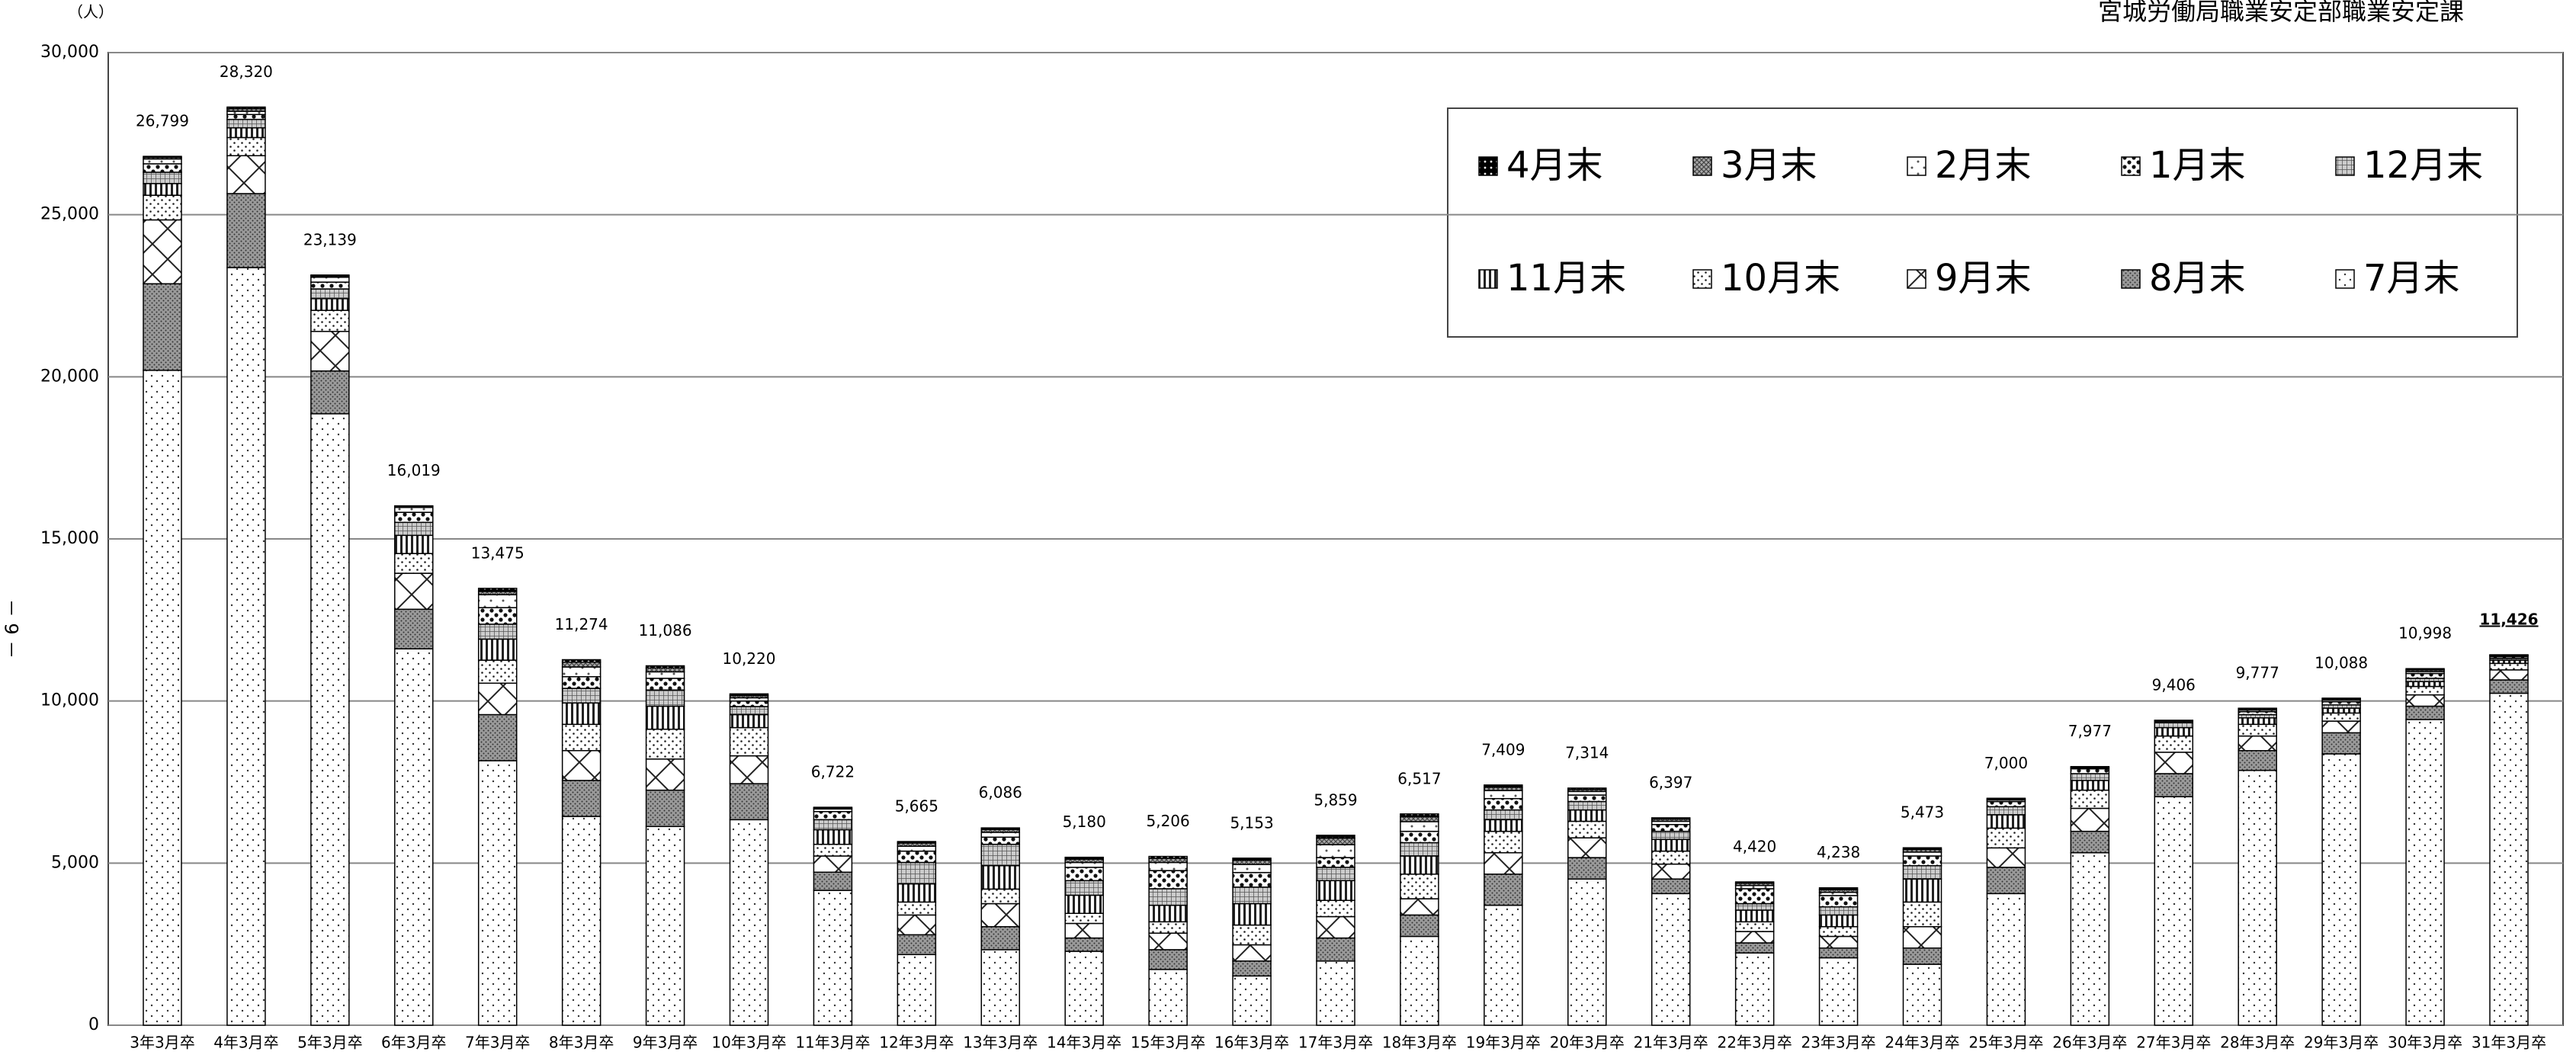 The width and height of the screenshot is (2576, 1058). What do you see at coordinates (75, 862) in the screenshot?
I see `y-tick-label: 5,000` at bounding box center [75, 862].